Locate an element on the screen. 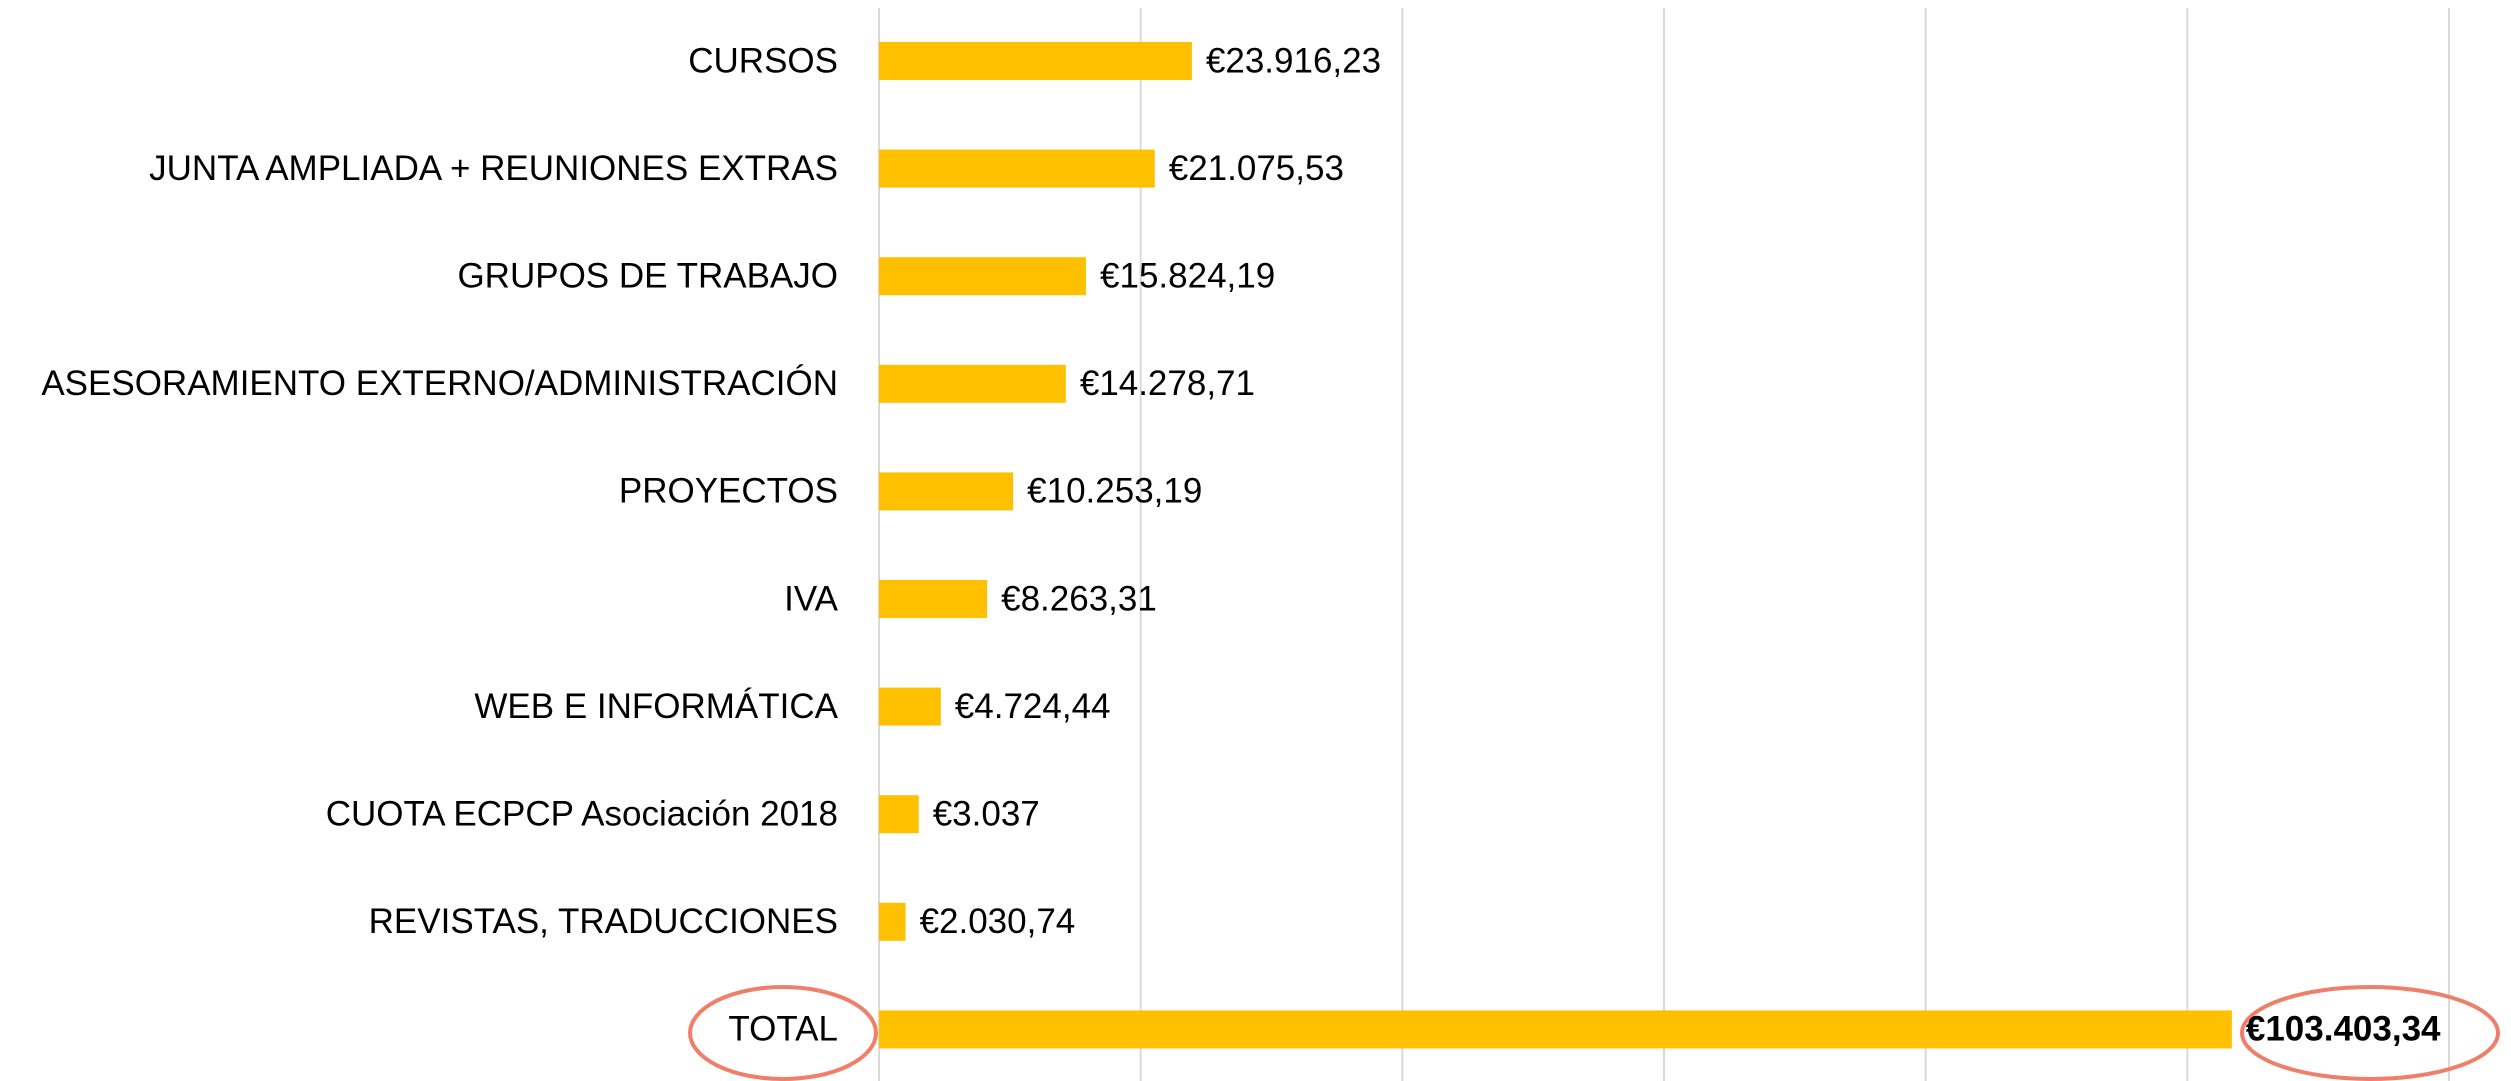  data-label: €4.724,44 is located at coordinates (1033, 706).